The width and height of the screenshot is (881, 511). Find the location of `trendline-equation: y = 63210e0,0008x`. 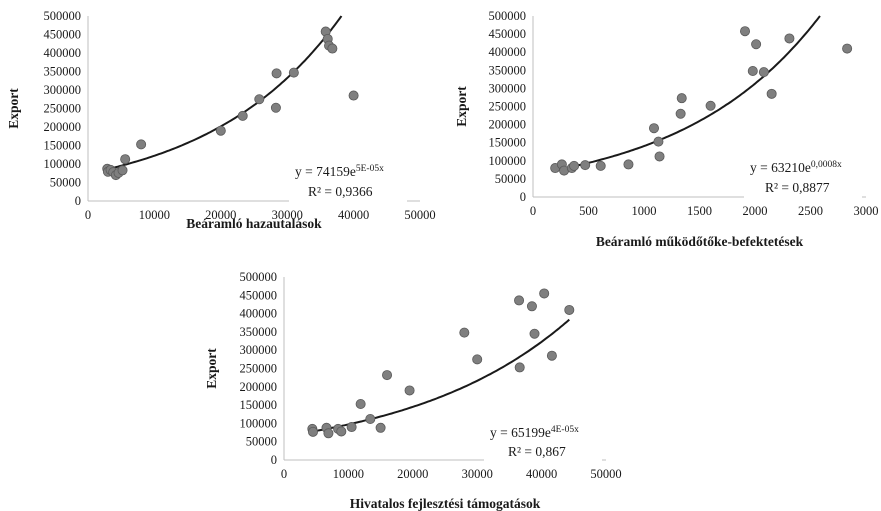

trendline-equation: y = 63210e0,0008x is located at coordinates (796, 167).